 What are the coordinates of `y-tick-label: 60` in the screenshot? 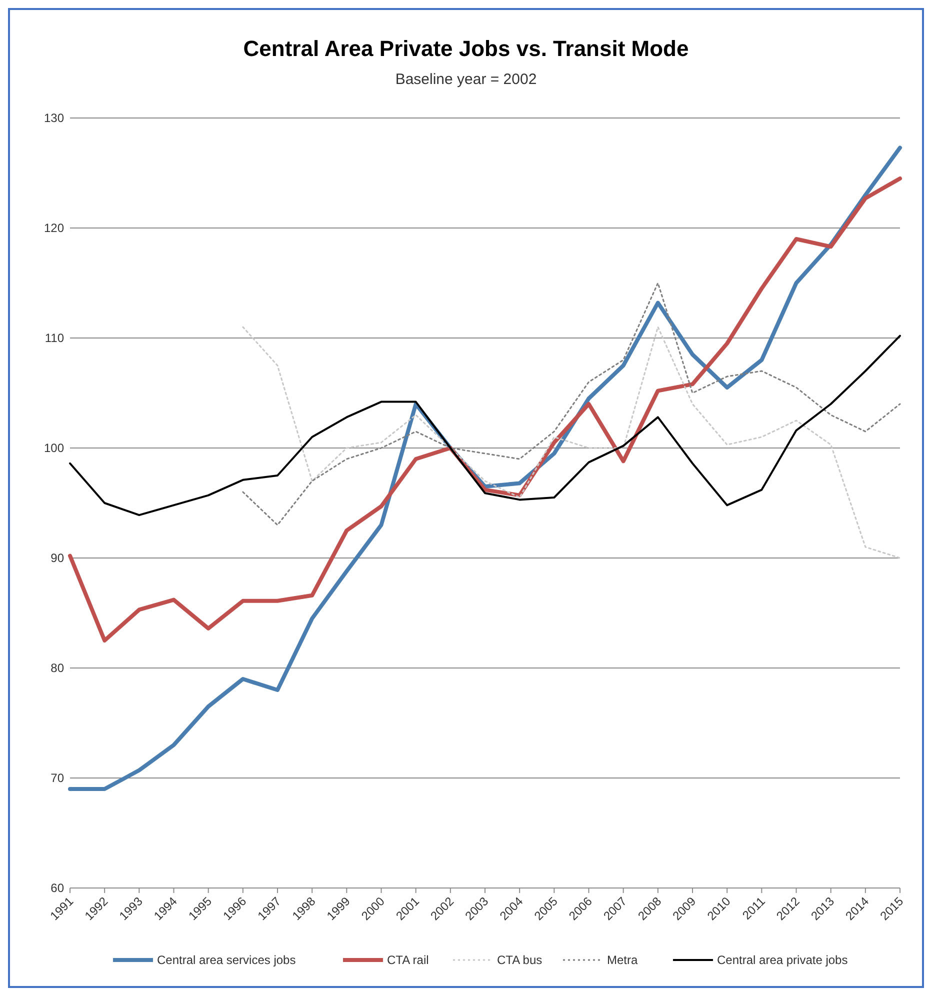 It's located at (57, 888).